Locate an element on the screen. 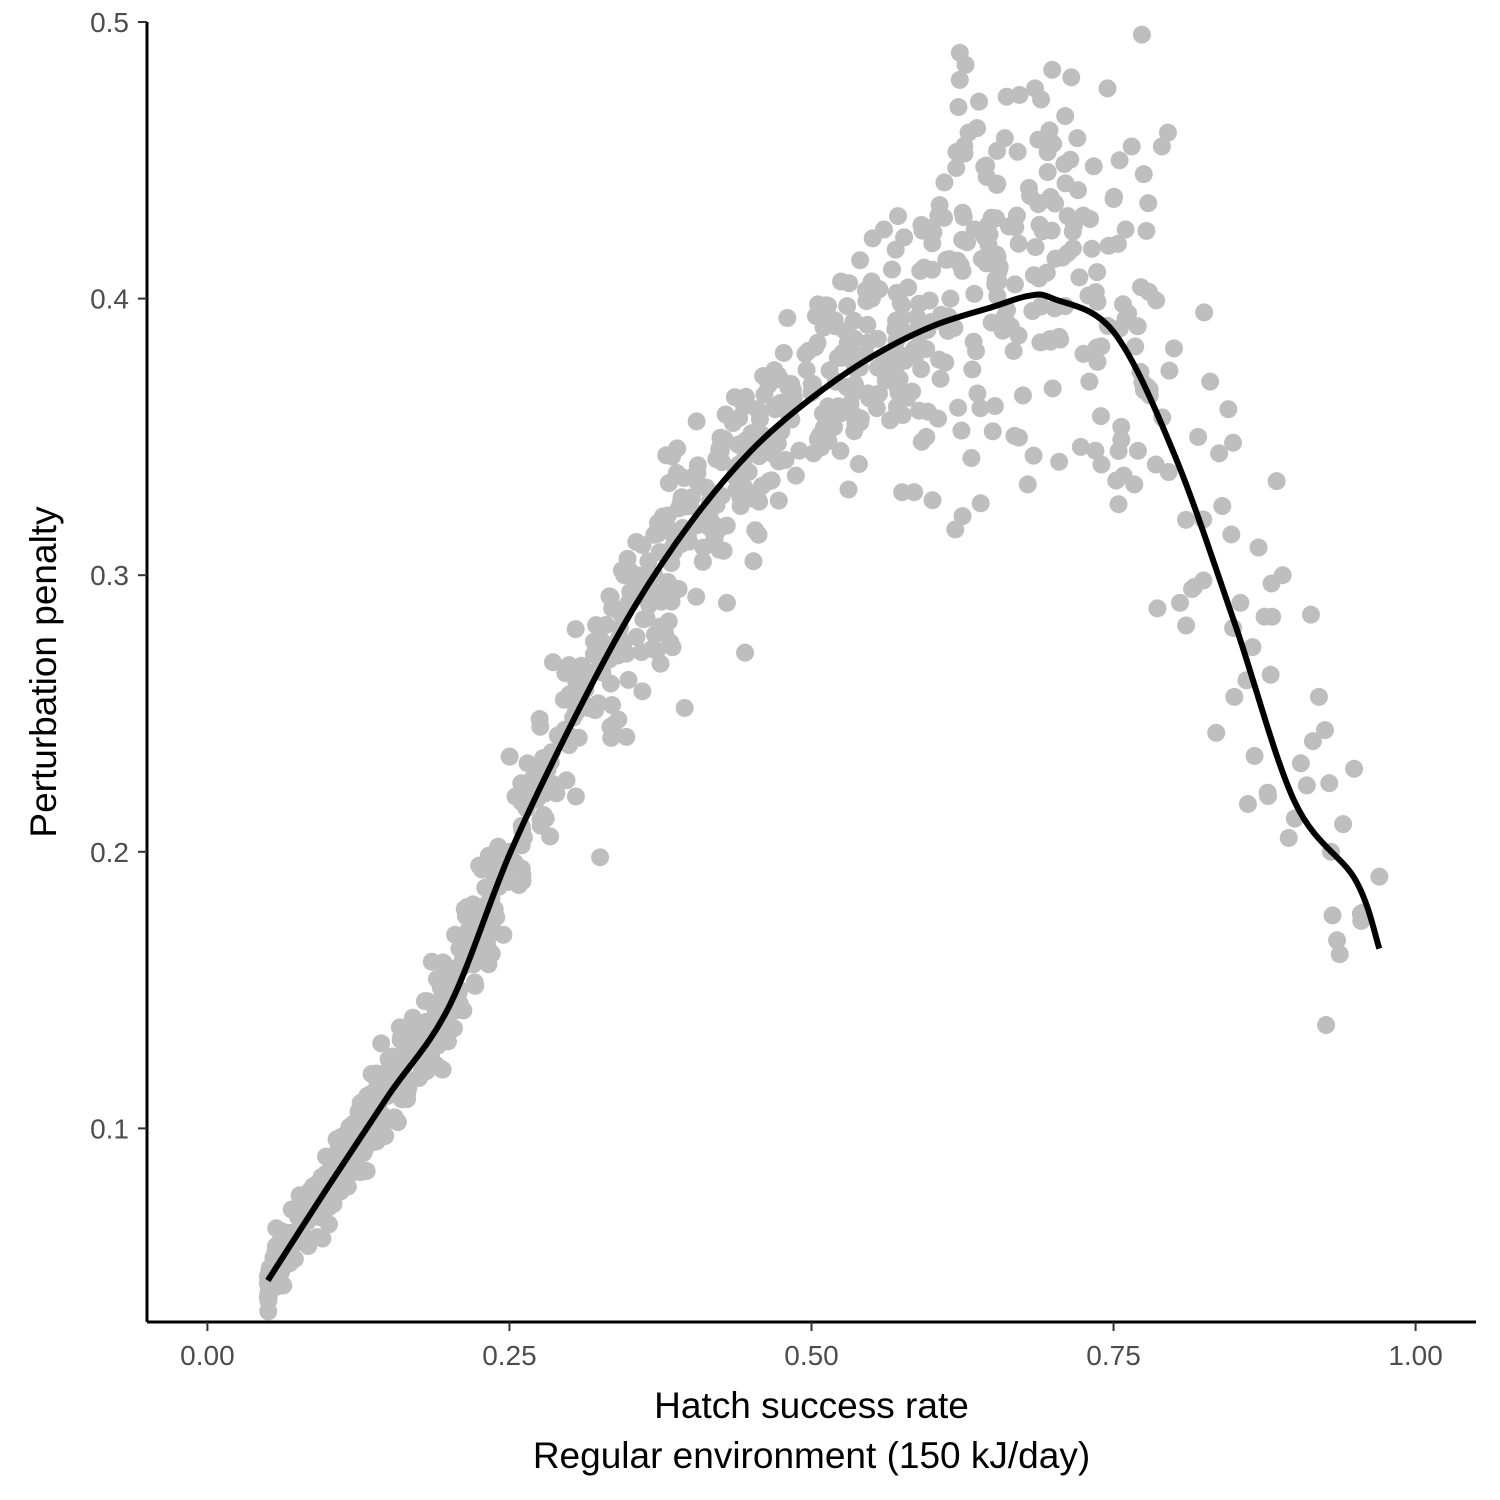 This screenshot has width=1500, height=1500. x-axis-ticks: 0.00 0.25 0.50 0.75 1.00 is located at coordinates (811, 1346).